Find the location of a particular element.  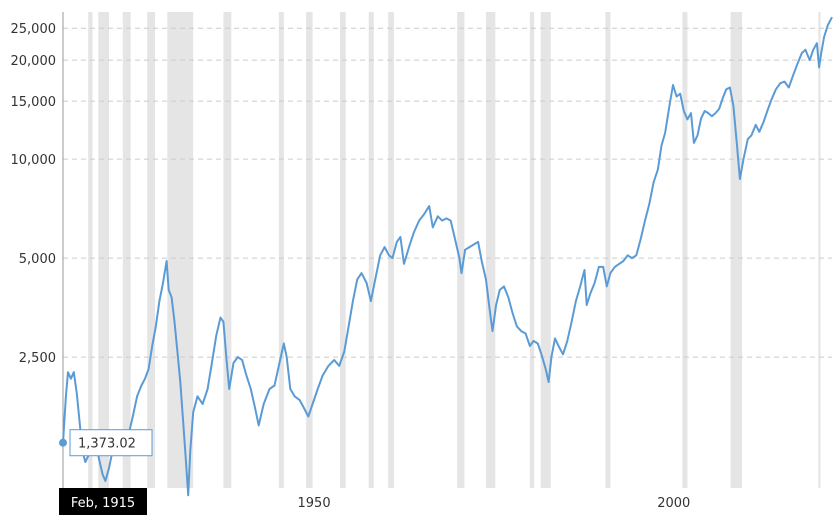

cursor-date-label: Feb, 1915 is located at coordinates (103, 501).